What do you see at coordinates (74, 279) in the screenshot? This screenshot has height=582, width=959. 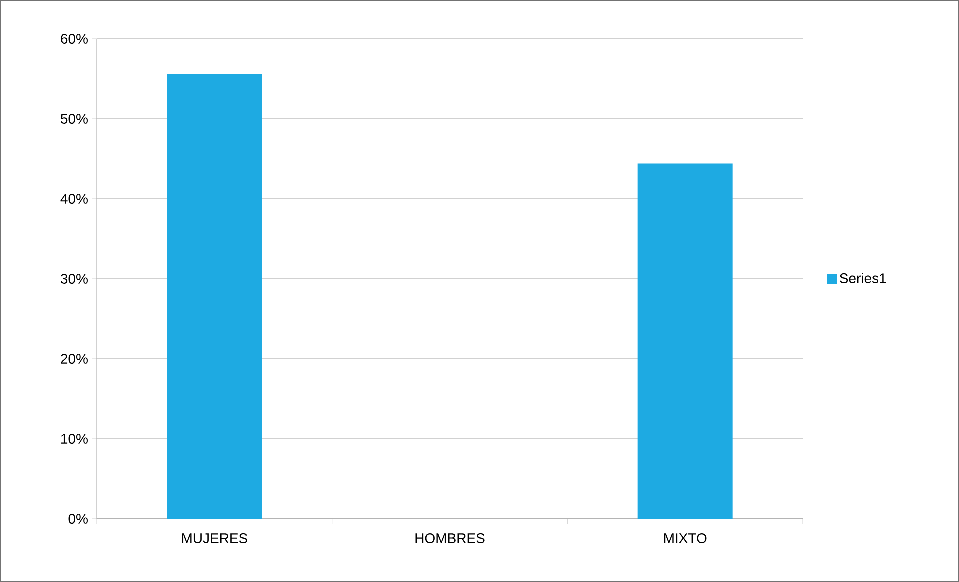 I see `y-tick-label: 30%` at bounding box center [74, 279].